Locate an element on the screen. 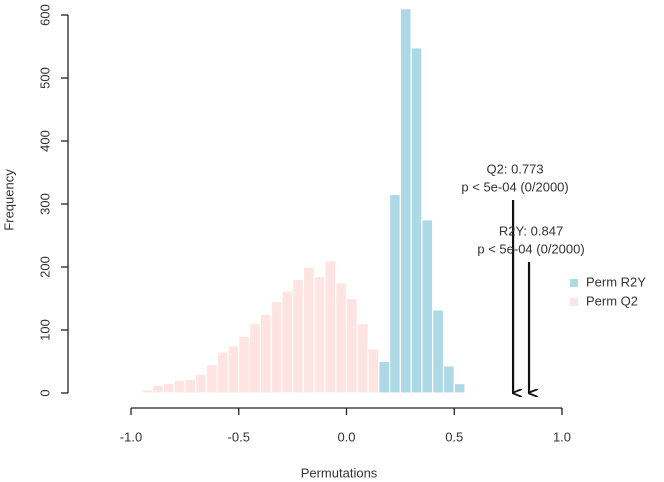  x-tick-label: -1.0 is located at coordinates (131, 436).